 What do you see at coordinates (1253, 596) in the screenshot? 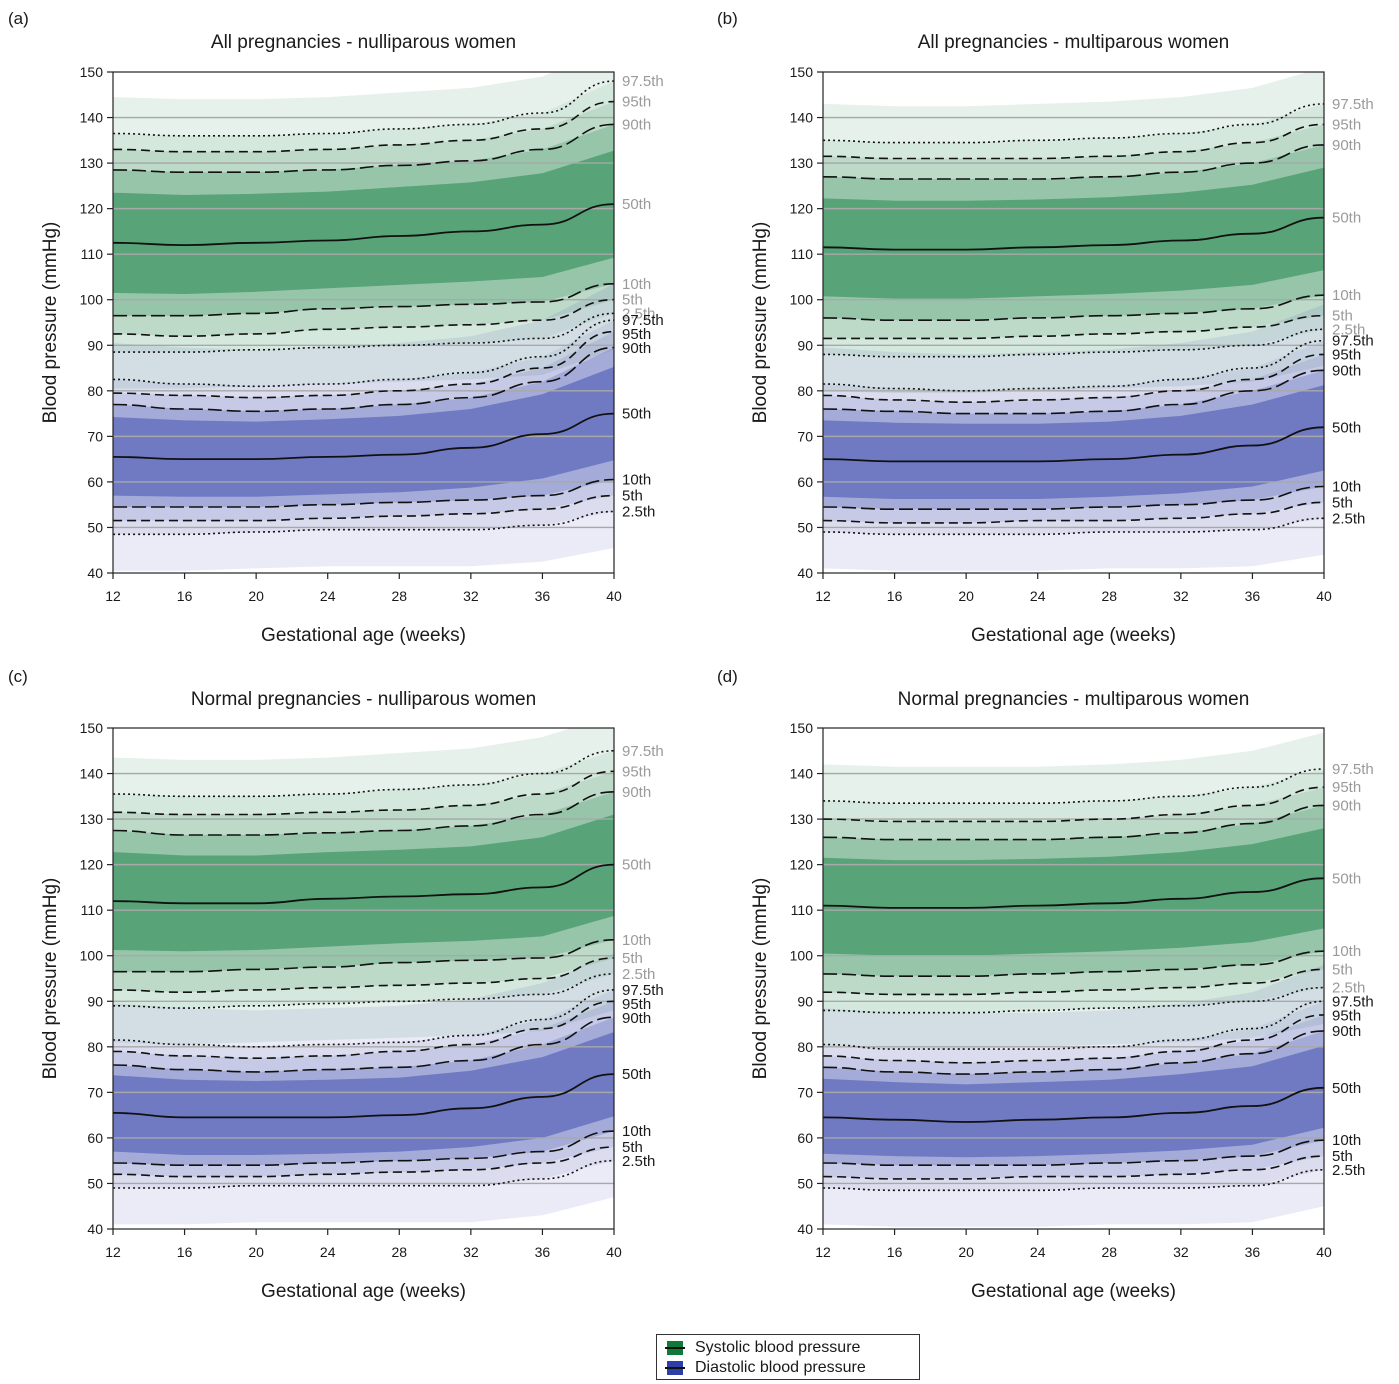
I see `x-tick-label: 36` at bounding box center [1253, 596].